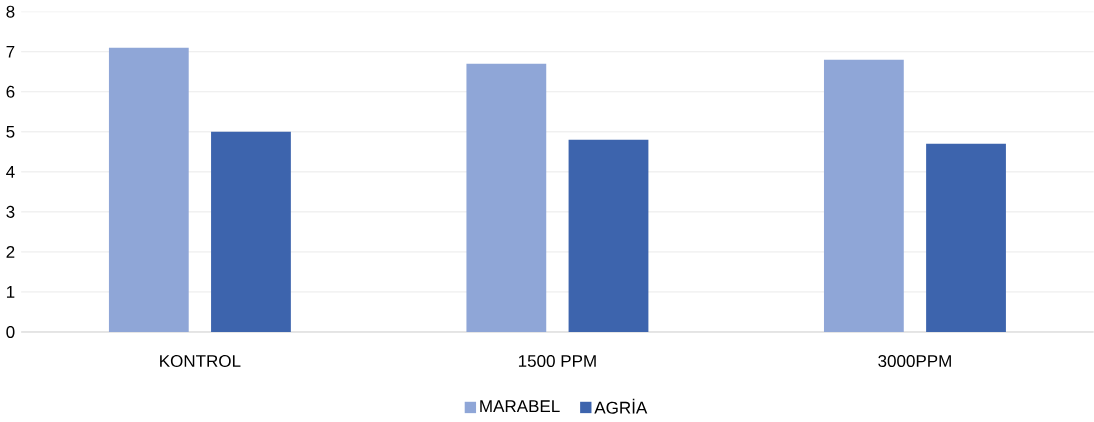  Describe the element at coordinates (914, 361) in the screenshot. I see `x-tick-label: 3000PPM` at that location.